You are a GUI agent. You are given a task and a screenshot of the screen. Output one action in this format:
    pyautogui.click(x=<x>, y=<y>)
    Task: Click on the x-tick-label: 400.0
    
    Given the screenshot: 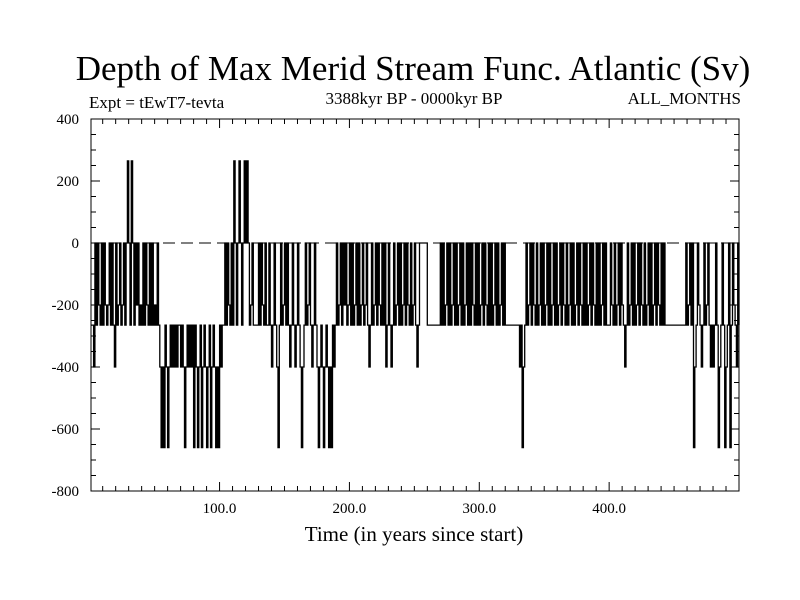 What is the action you would take?
    pyautogui.click(x=609, y=509)
    